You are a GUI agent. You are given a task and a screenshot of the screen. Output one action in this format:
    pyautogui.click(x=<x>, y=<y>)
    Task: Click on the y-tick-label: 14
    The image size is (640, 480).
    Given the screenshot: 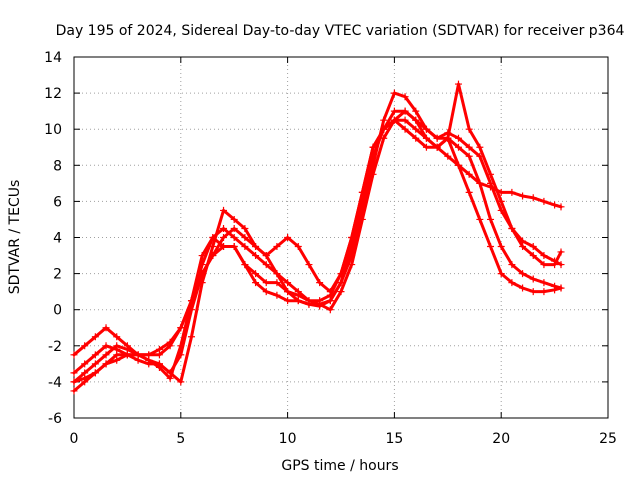 What is the action you would take?
    pyautogui.click(x=53, y=58)
    